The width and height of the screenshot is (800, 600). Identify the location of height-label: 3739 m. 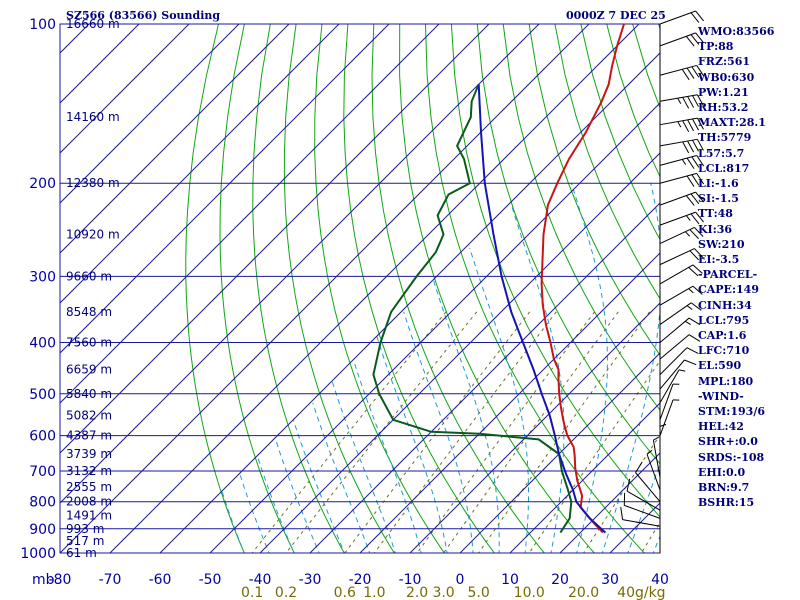
(89, 454).